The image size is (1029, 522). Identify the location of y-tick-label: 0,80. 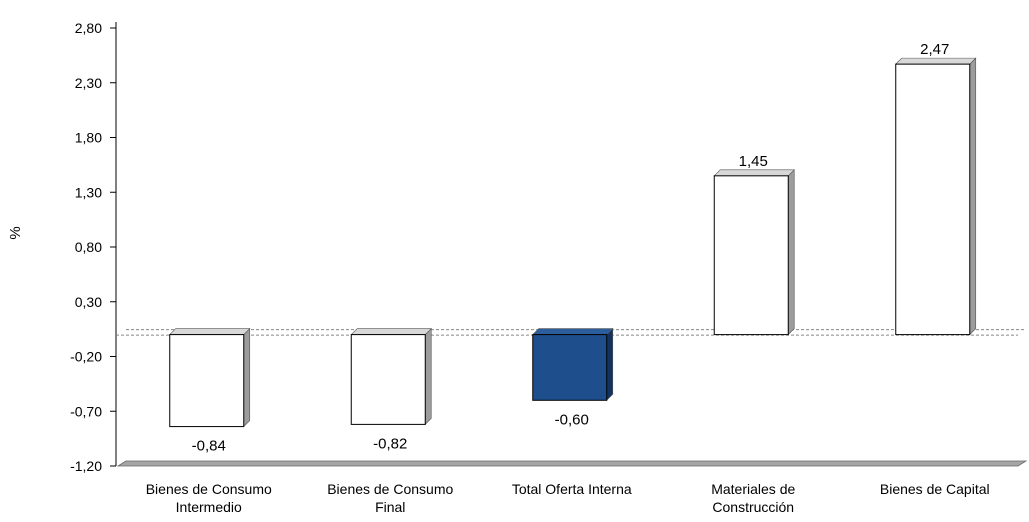
(88, 247).